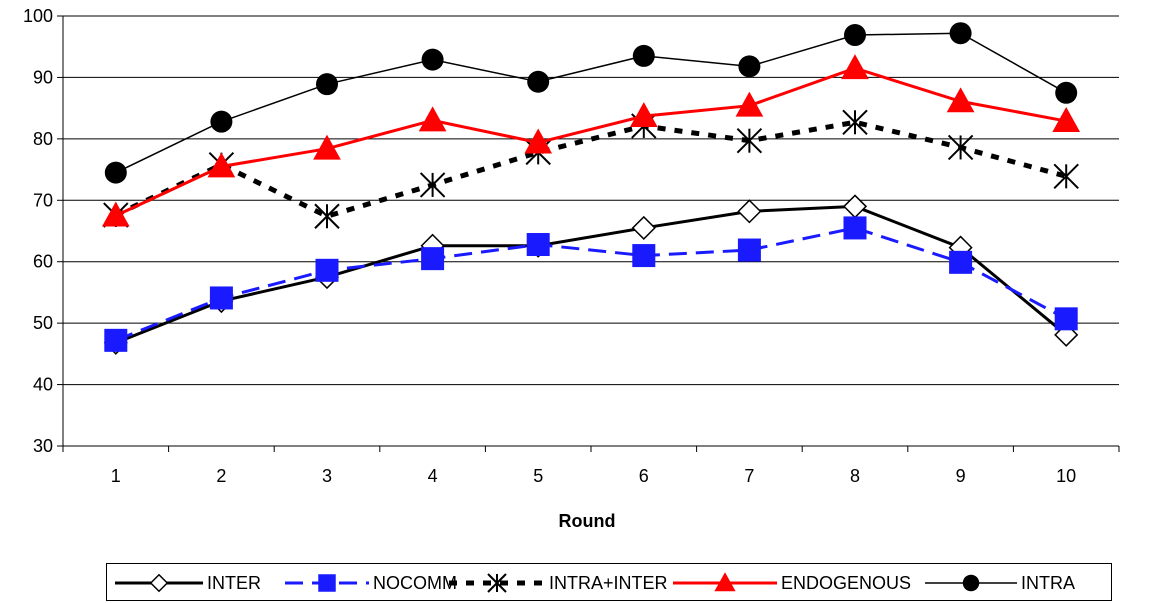  Describe the element at coordinates (855, 476) in the screenshot. I see `x-tick-label: 8` at that location.